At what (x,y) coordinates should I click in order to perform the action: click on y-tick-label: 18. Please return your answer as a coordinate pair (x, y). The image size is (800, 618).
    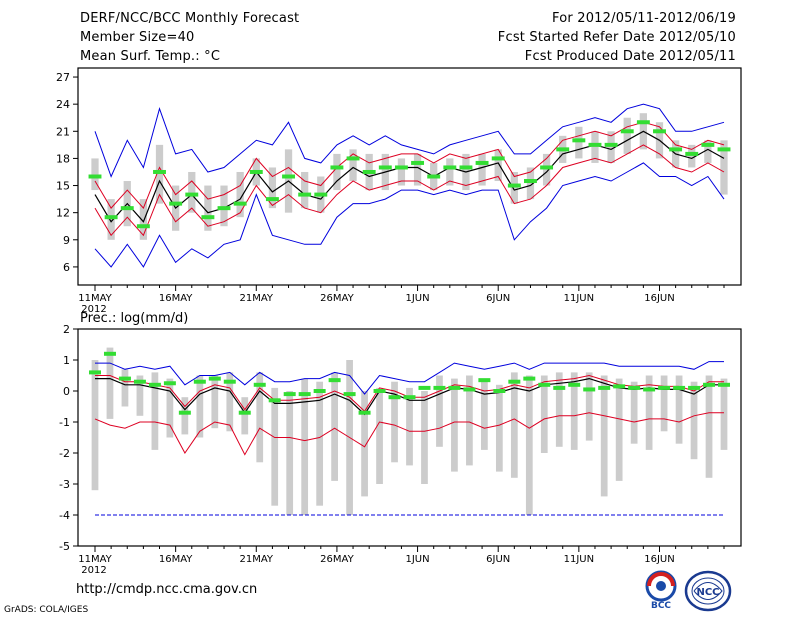
    Looking at the image, I should click on (63, 158).